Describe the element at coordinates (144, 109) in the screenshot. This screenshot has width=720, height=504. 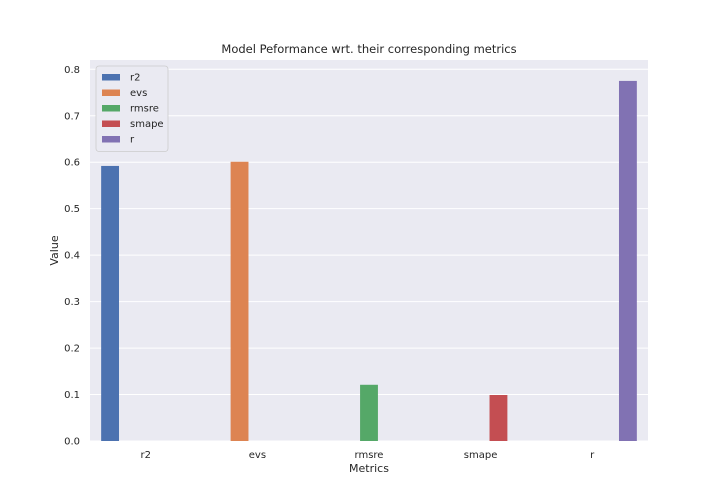
I see `legend-label: rmsre` at that location.